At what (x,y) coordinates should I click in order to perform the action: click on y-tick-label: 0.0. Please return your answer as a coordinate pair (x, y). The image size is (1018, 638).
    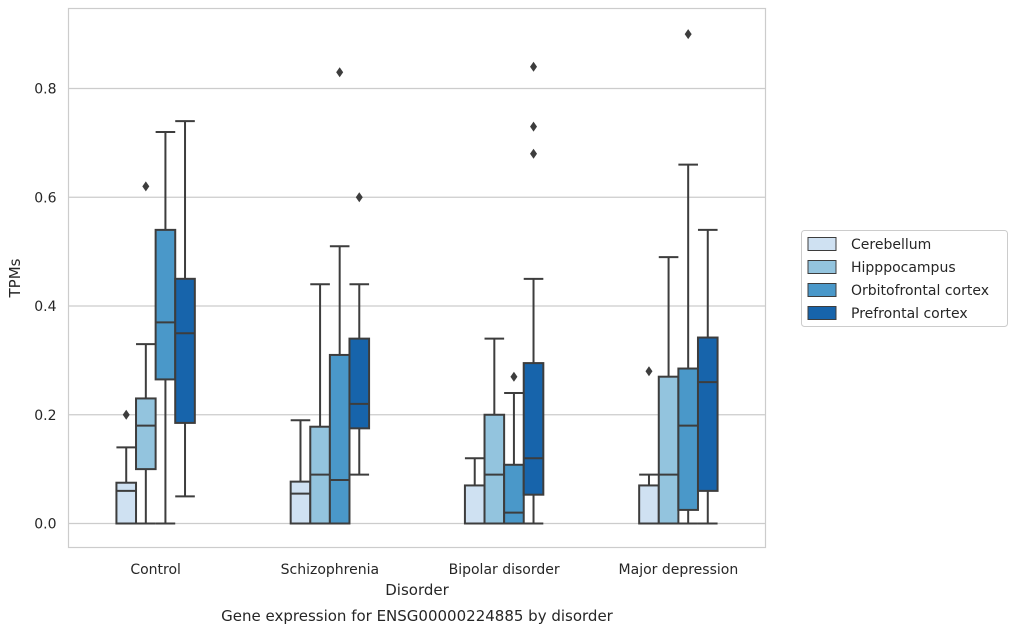
    Looking at the image, I should click on (45, 525).